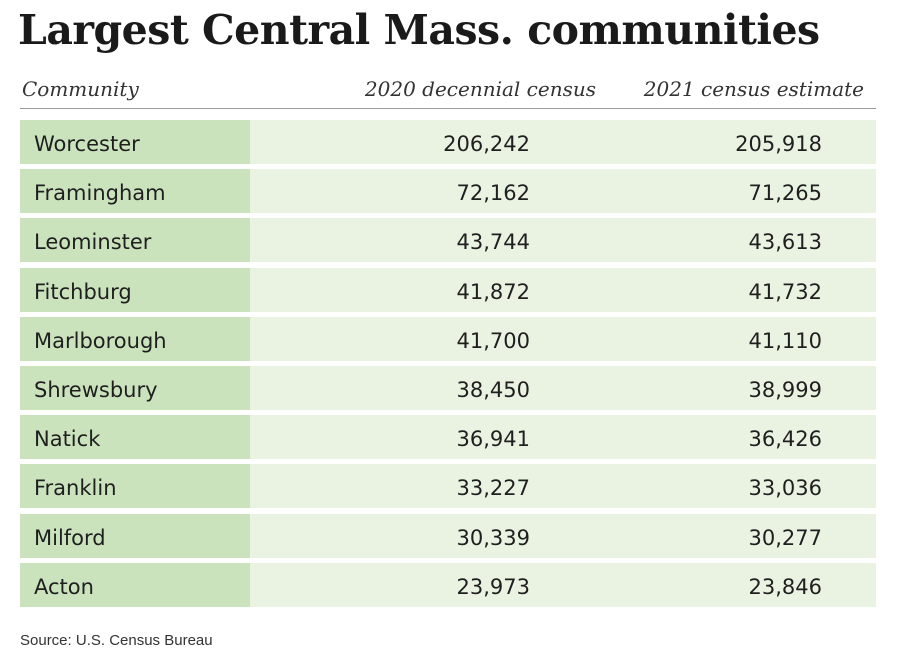 The width and height of the screenshot is (900, 660). Describe the element at coordinates (75, 488) in the screenshot. I see `community-name: Franklin` at that location.